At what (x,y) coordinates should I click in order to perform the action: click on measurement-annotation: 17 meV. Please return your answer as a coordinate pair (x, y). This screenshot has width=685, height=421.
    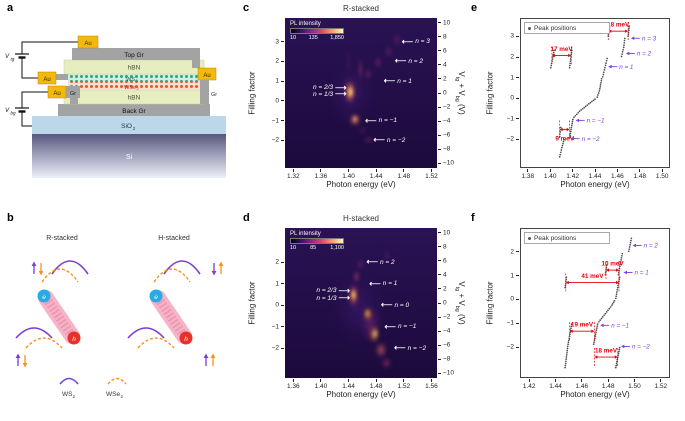
    Looking at the image, I should click on (562, 55).